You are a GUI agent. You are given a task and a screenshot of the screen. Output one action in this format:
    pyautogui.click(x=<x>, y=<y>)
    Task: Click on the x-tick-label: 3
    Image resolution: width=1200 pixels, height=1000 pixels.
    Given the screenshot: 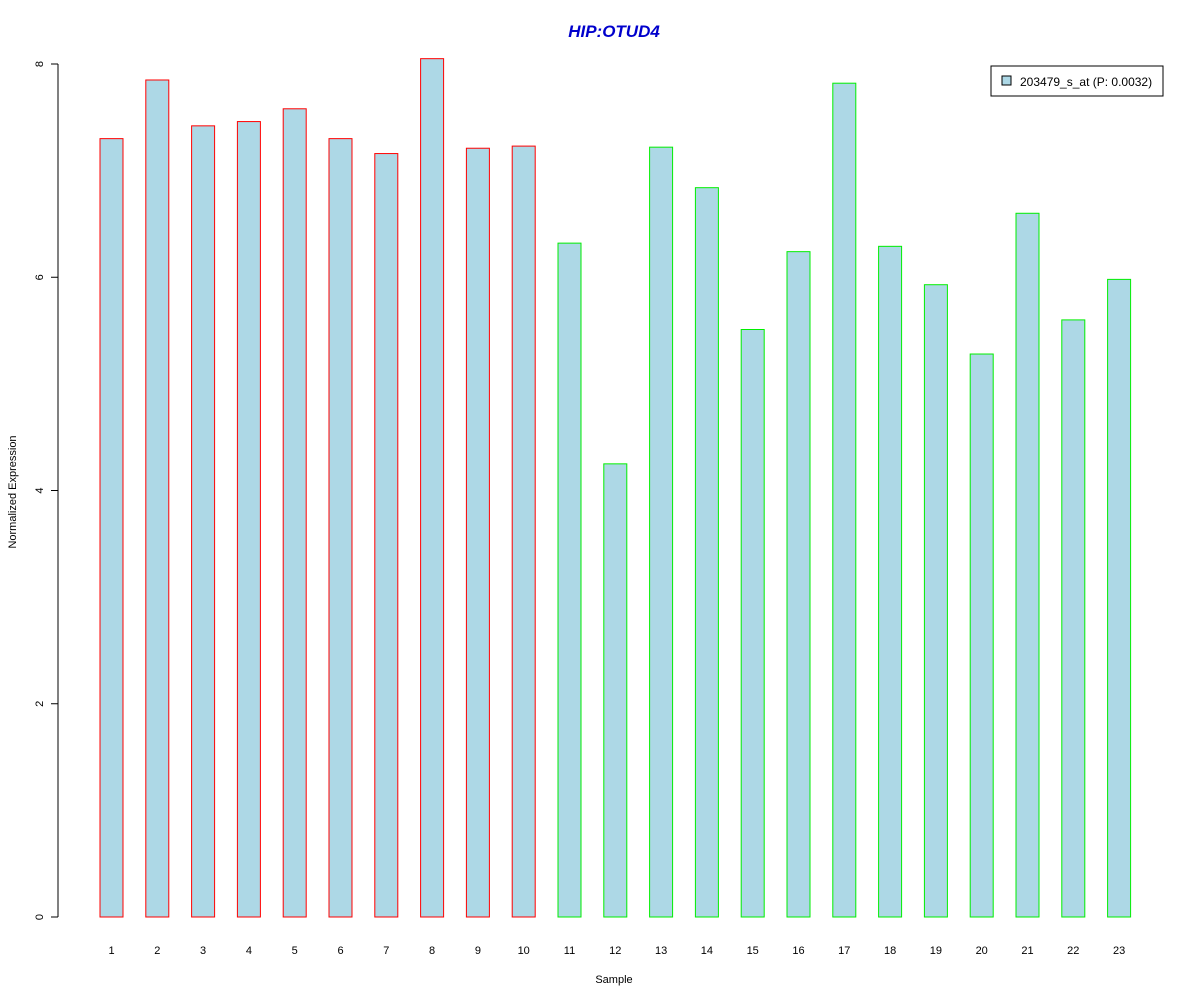 What is the action you would take?
    pyautogui.click(x=203, y=951)
    